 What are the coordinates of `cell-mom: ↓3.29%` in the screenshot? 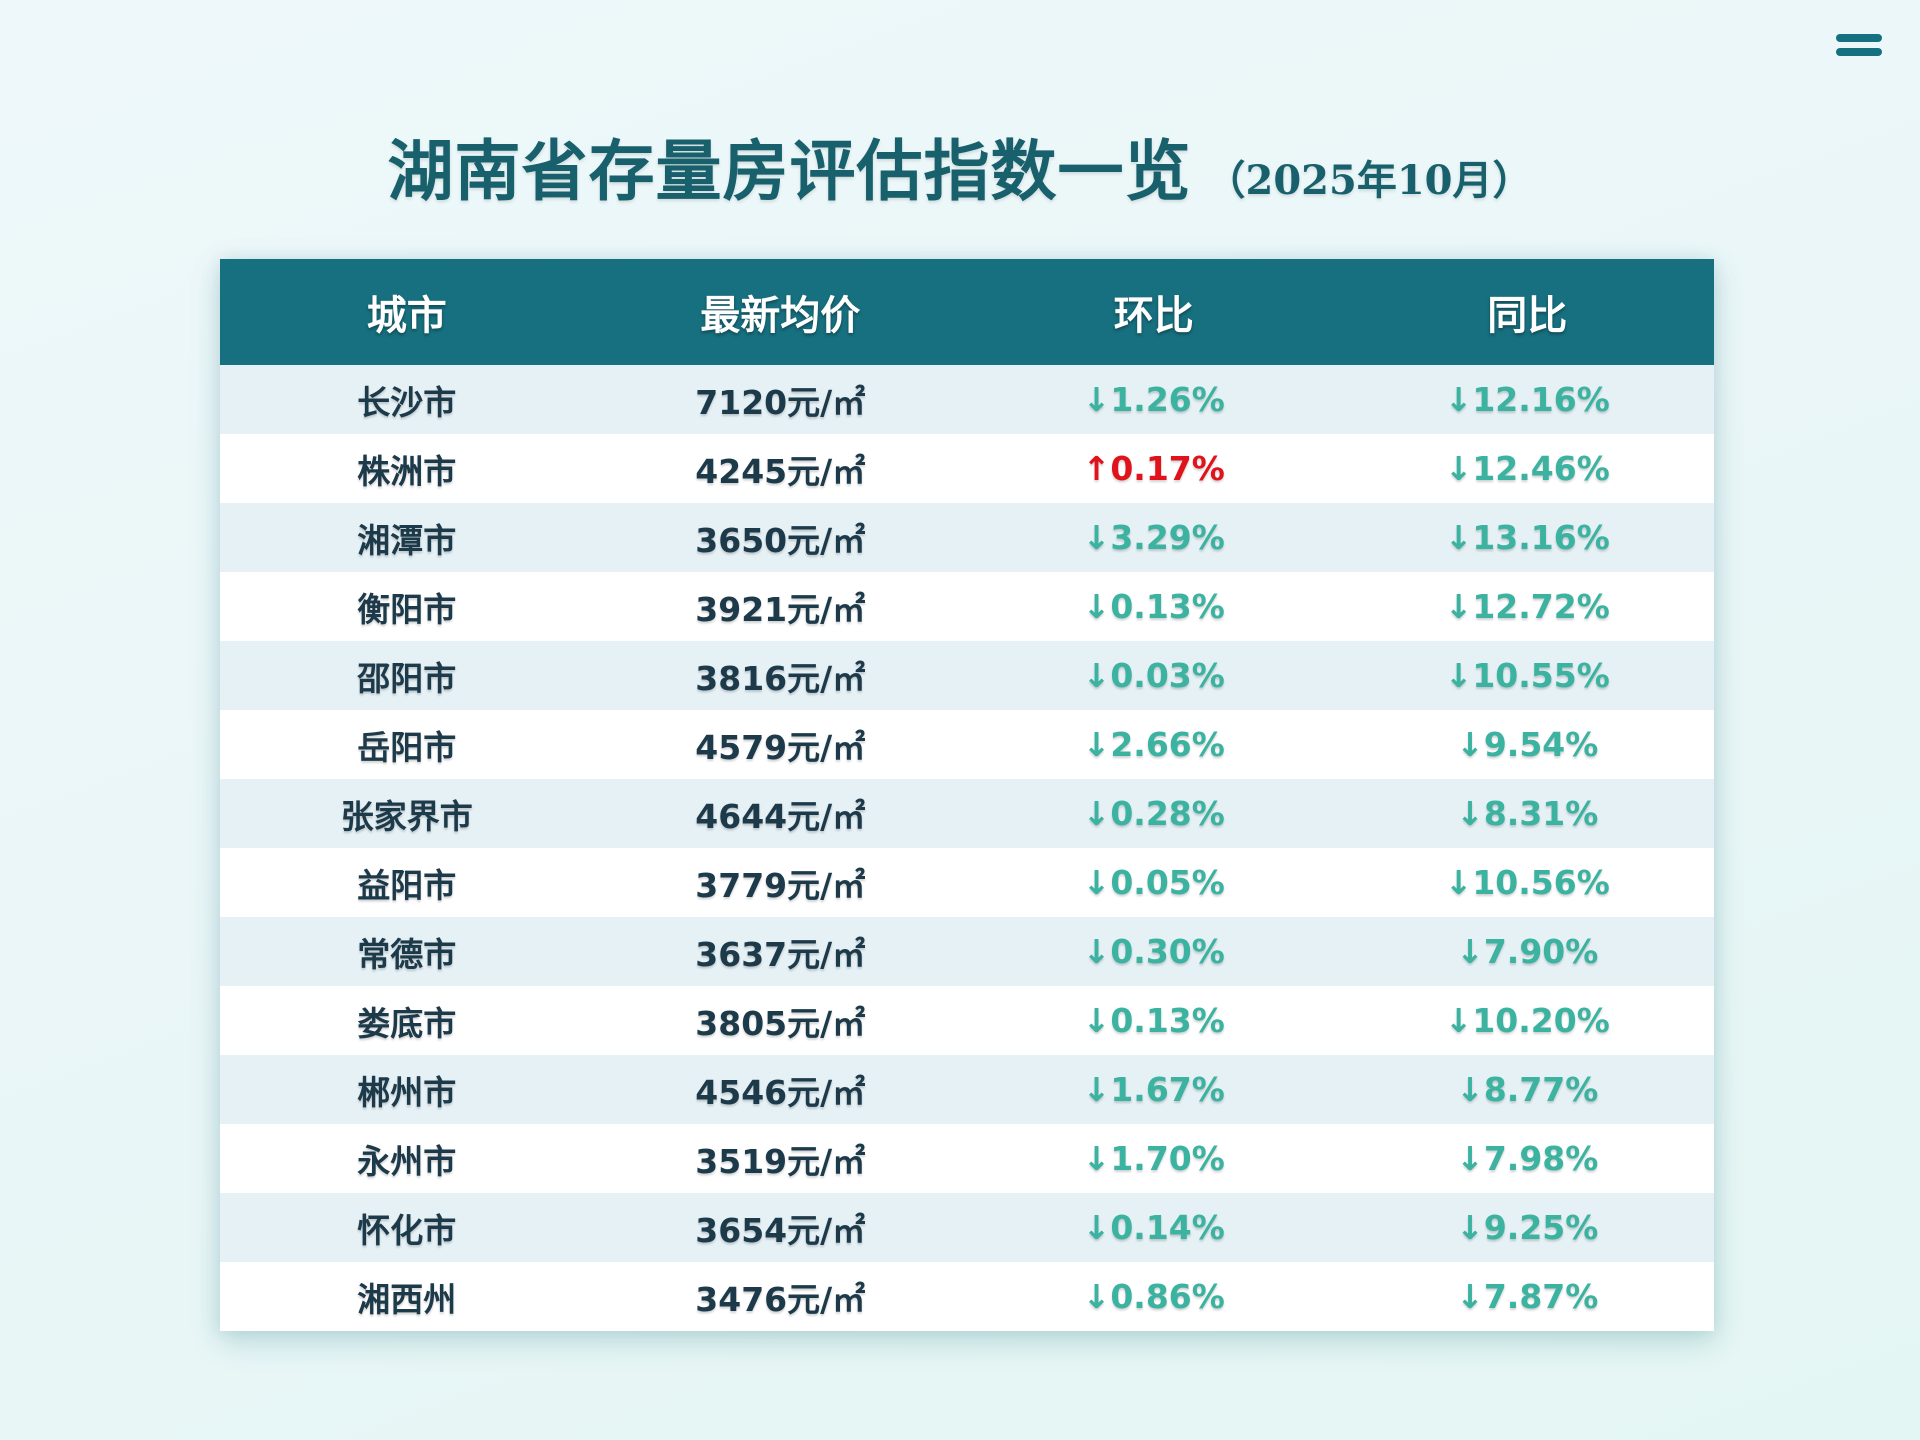 It's located at (1153, 537).